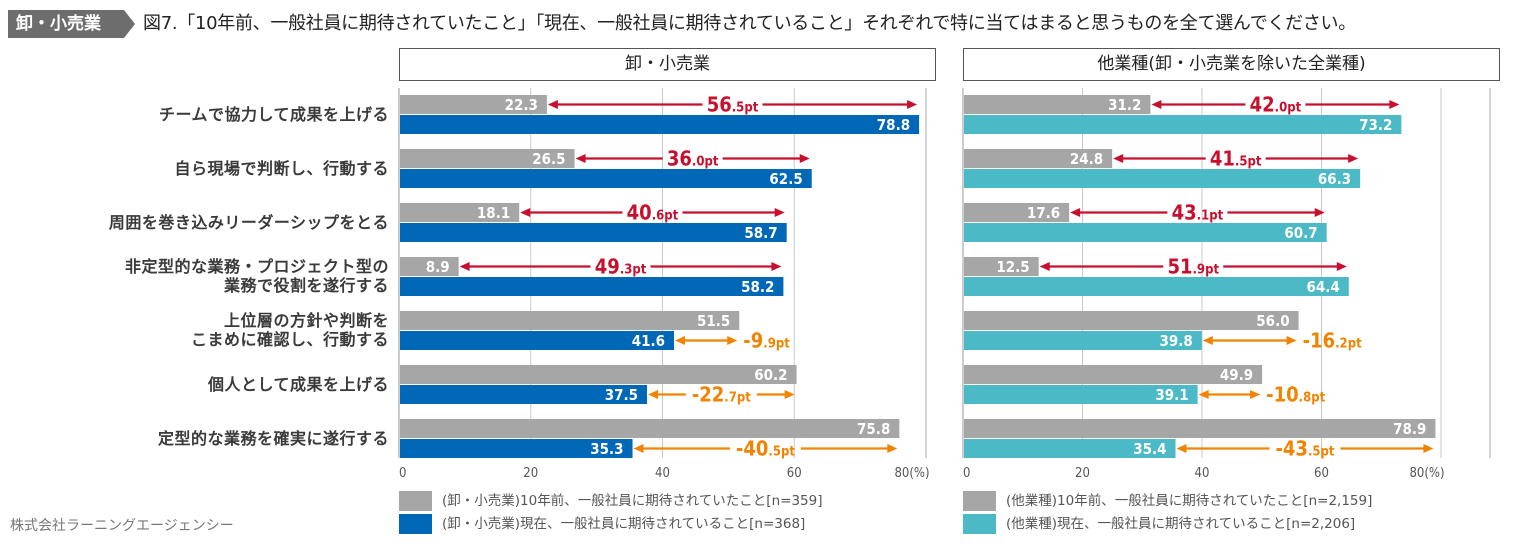 Image resolution: width=1531 pixels, height=546 pixels. Describe the element at coordinates (1086, 159) in the screenshot. I see `bar-label-past: 24.8` at that location.